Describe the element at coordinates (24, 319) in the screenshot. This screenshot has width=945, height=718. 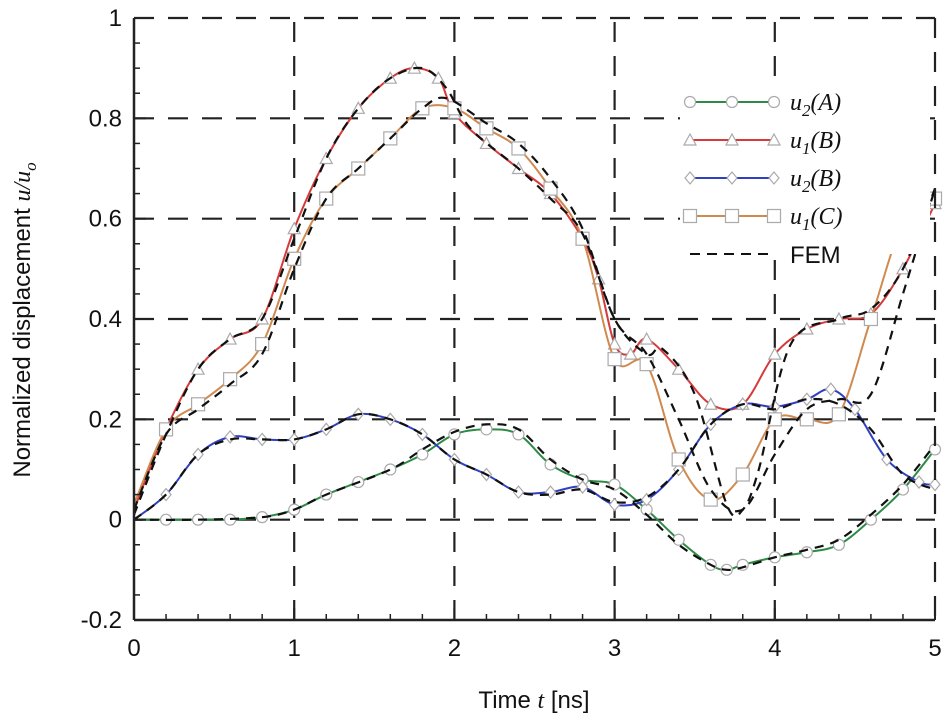
I see `y-axis-label: Normalized displacement u/uo` at that location.